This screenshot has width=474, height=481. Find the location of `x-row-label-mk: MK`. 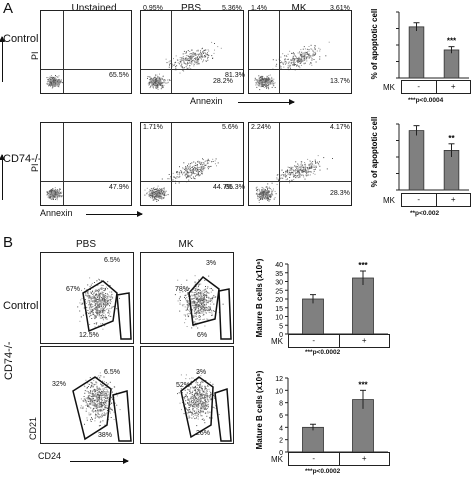

x-row-label-mk: MK is located at coordinates (277, 459).